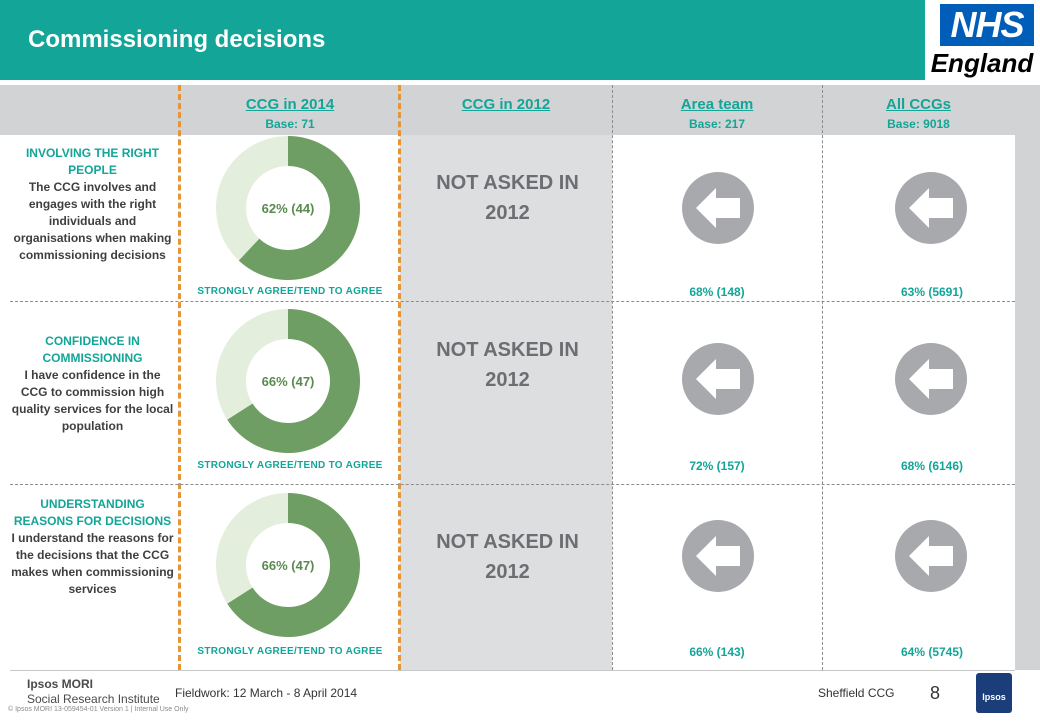 Image resolution: width=1040 pixels, height=721 pixels. I want to click on footer-divider, so click(512, 670).